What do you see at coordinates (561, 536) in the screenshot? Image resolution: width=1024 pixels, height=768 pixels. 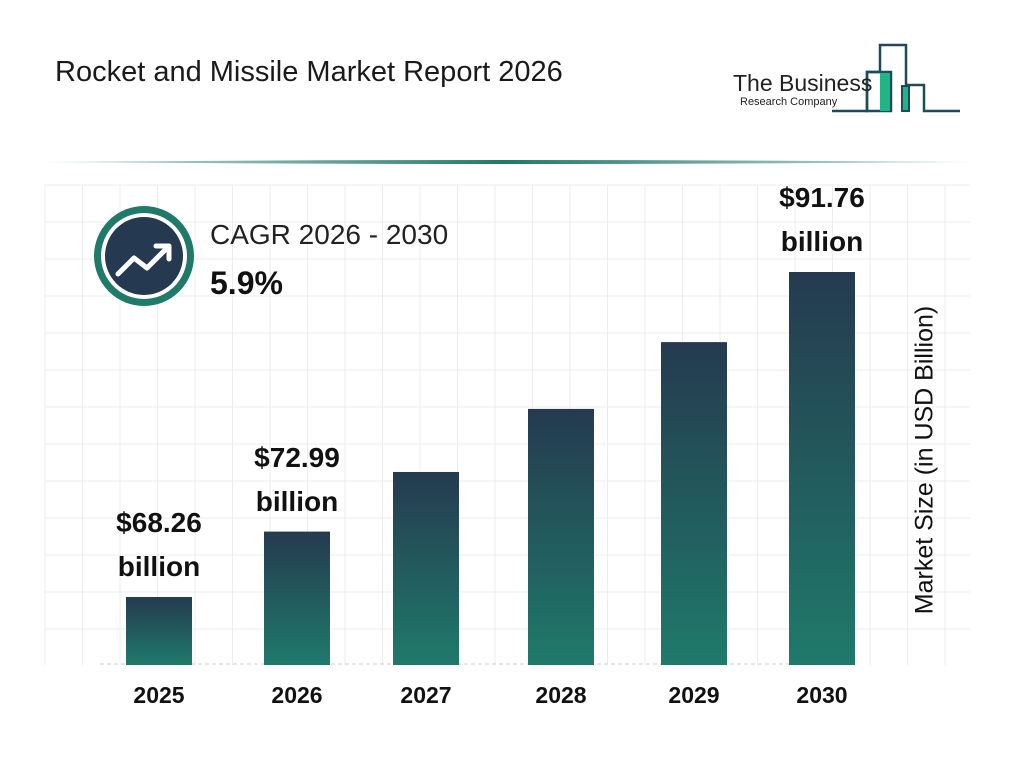 I see `bar-2028` at bounding box center [561, 536].